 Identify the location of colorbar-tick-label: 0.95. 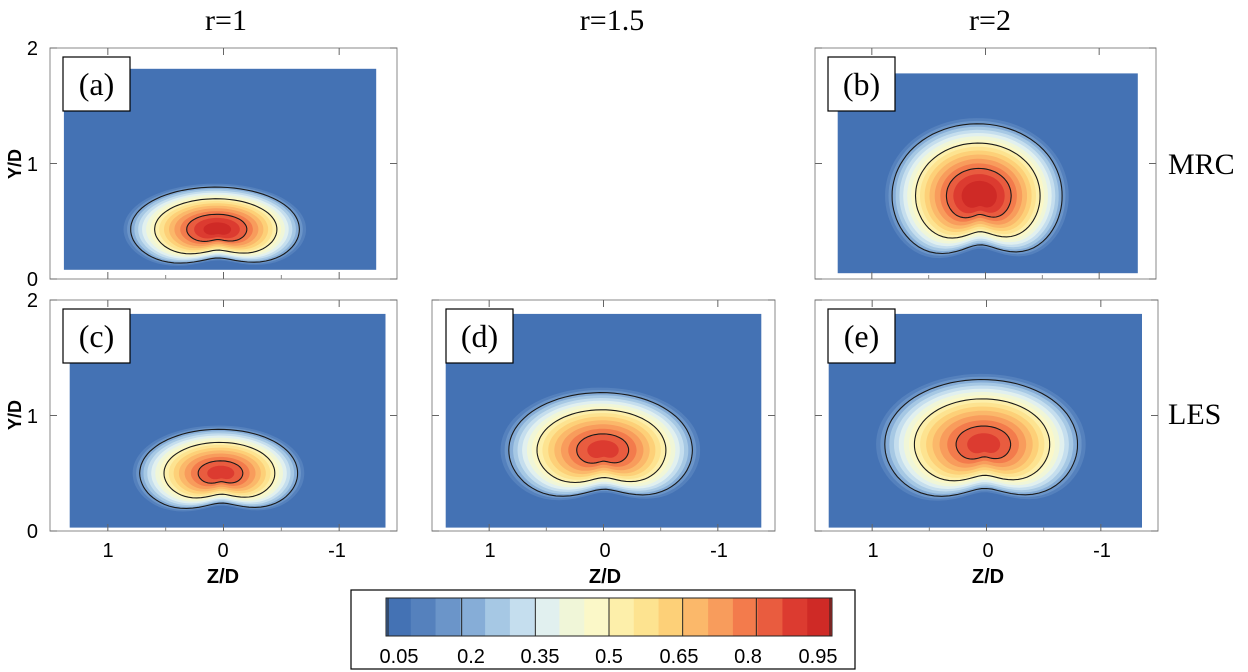
(818, 657).